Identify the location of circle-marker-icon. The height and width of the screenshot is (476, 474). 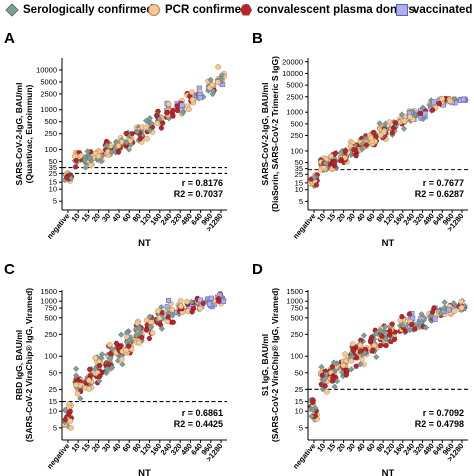
(154, 10).